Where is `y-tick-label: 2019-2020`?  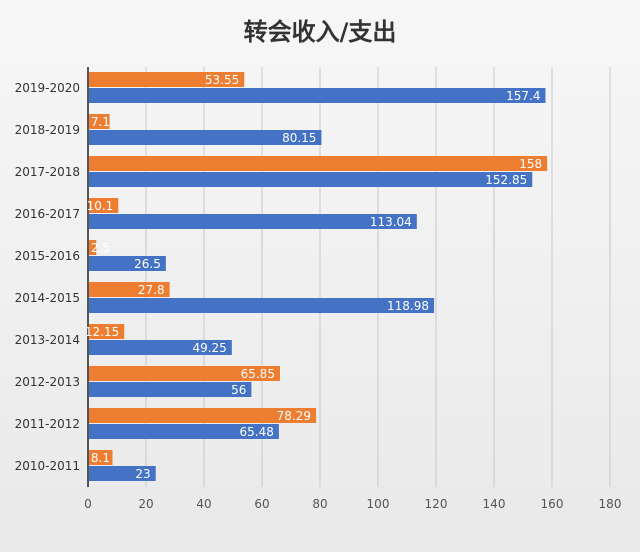
y-tick-label: 2019-2020 is located at coordinates (47, 88).